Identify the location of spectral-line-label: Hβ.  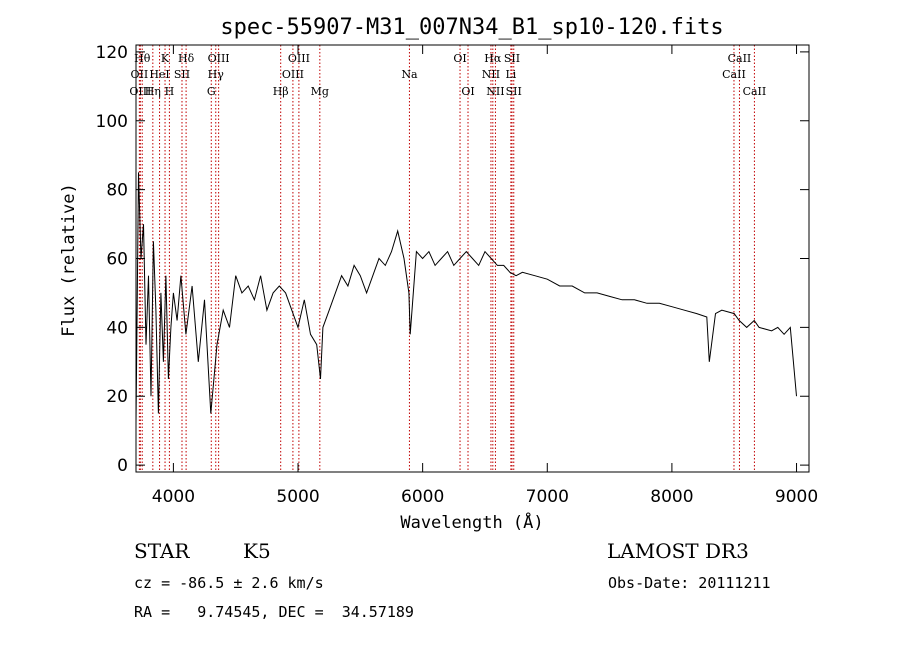
(281, 91).